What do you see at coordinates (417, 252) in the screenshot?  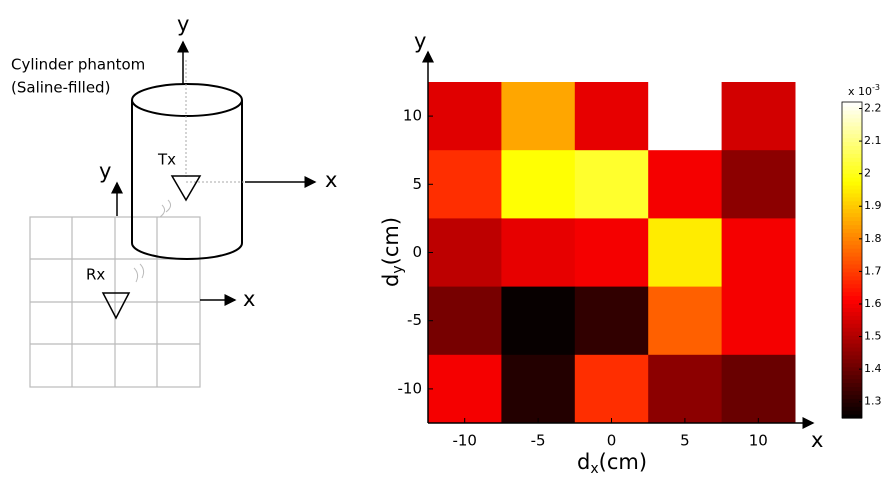 I see `y-tick-label: 0` at bounding box center [417, 252].